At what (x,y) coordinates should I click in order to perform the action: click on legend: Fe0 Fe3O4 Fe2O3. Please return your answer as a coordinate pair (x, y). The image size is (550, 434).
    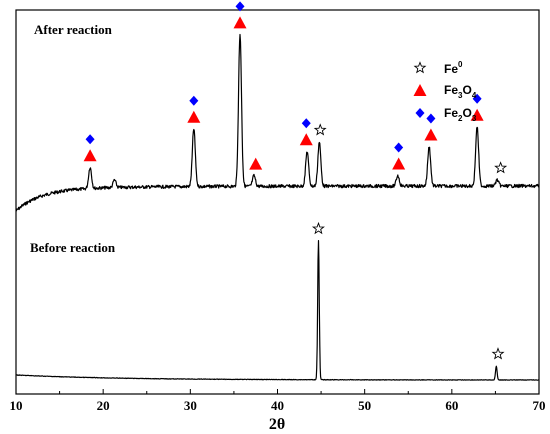
    Looking at the image, I should click on (445, 91).